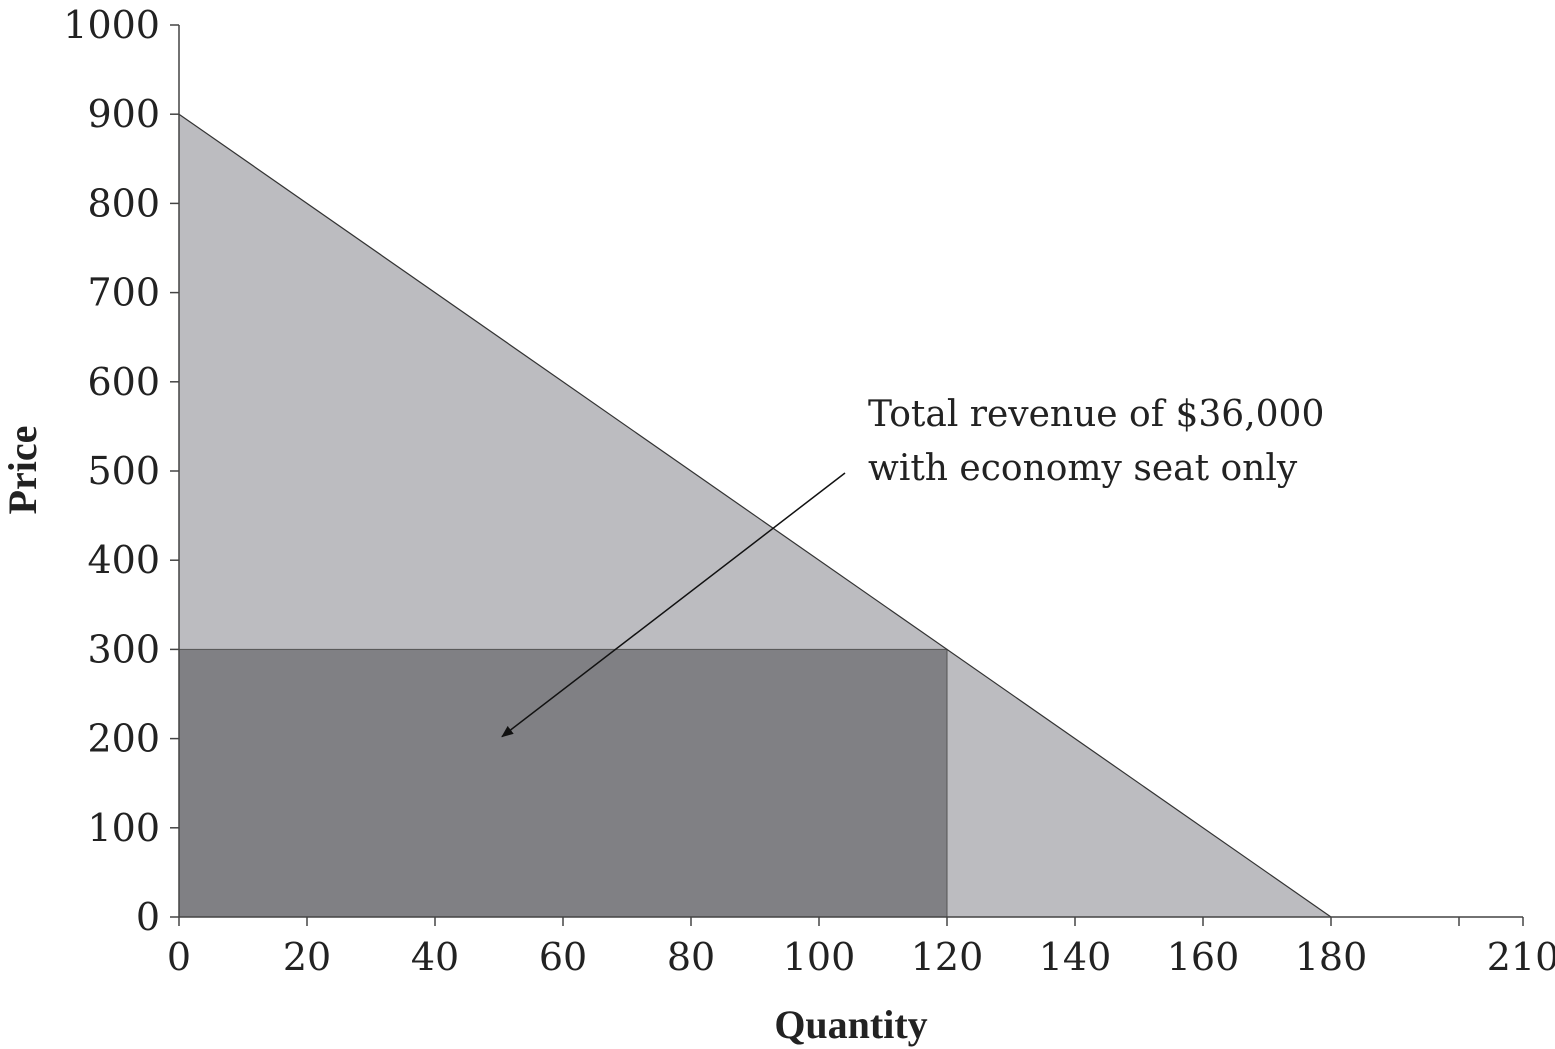 The image size is (1555, 1049). What do you see at coordinates (111, 25) in the screenshot?
I see `y-tick-label: 1000` at bounding box center [111, 25].